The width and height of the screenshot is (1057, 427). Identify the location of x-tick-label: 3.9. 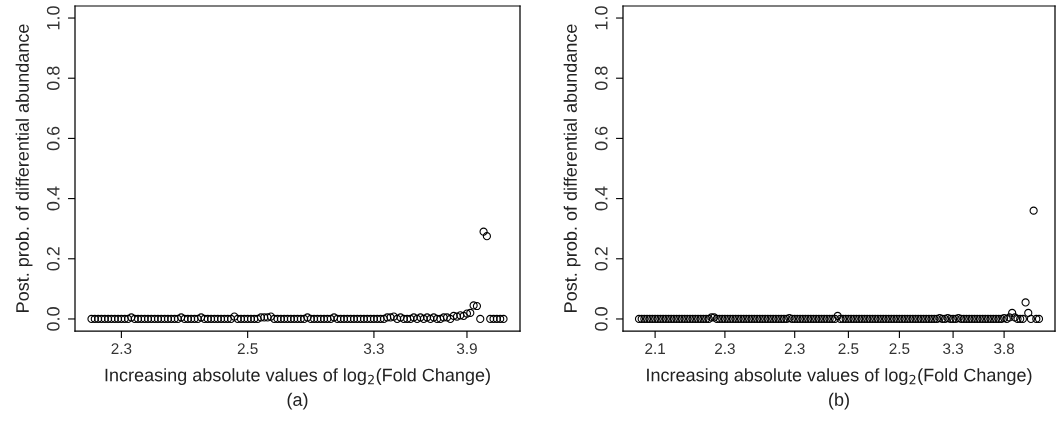
(466, 349).